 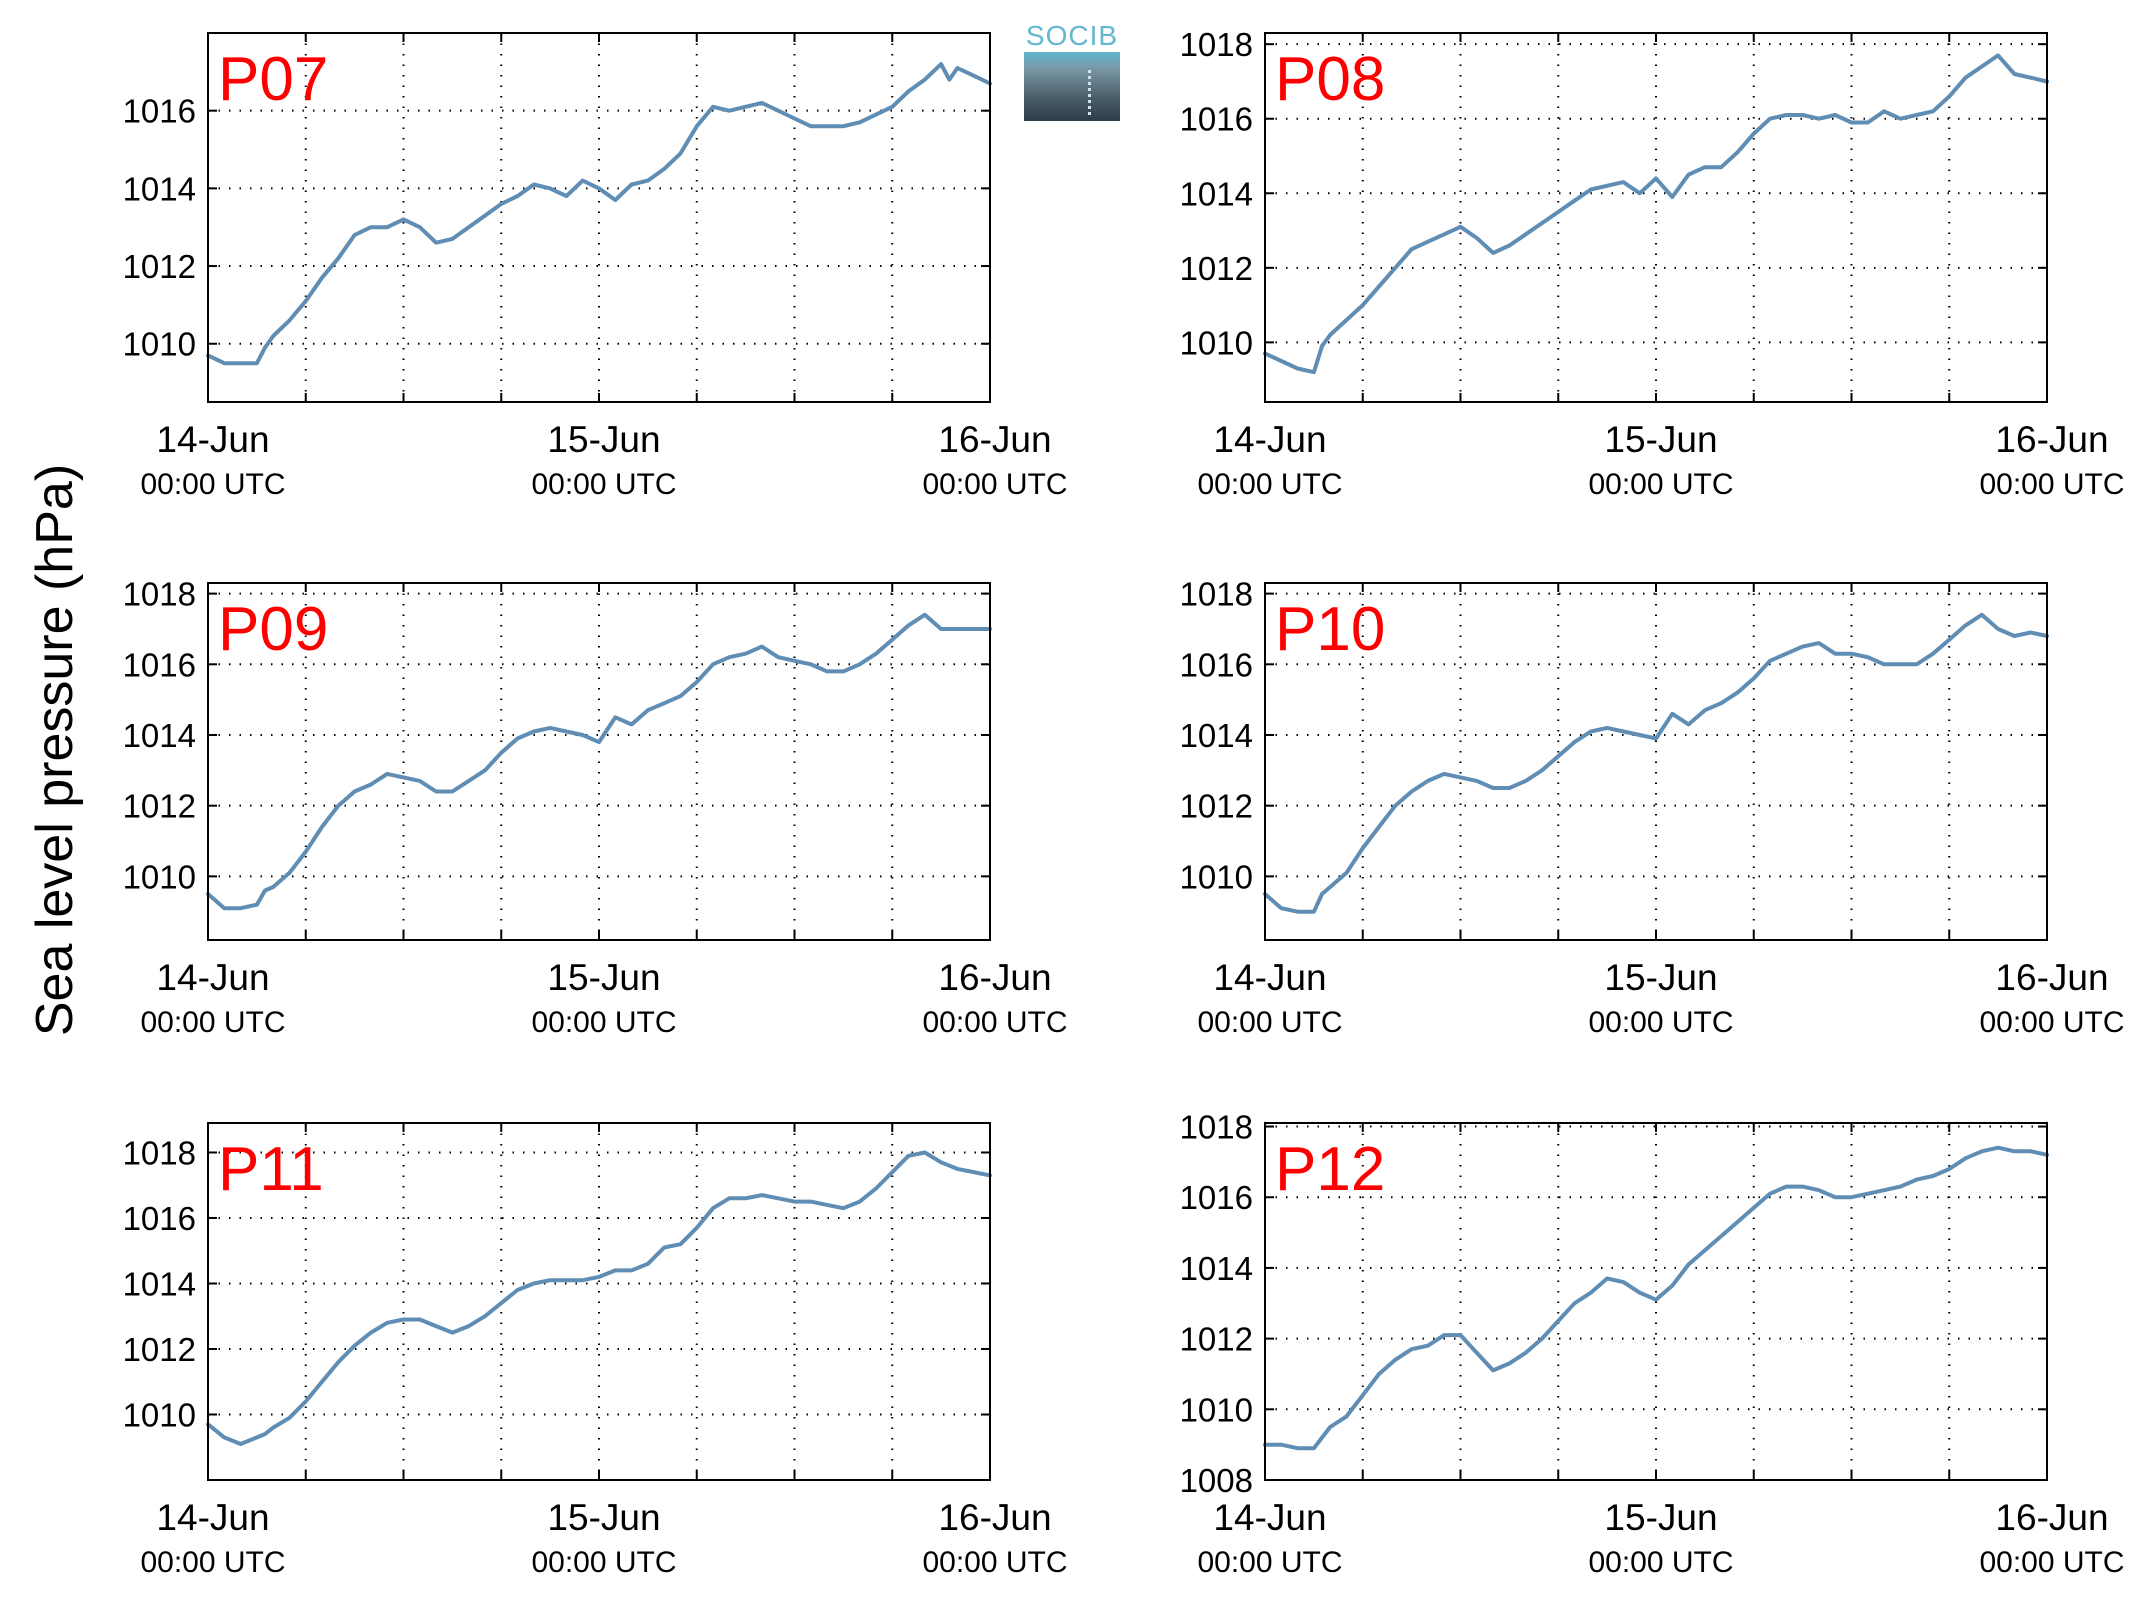 I want to click on p08-series-line, so click(x=1656, y=214).